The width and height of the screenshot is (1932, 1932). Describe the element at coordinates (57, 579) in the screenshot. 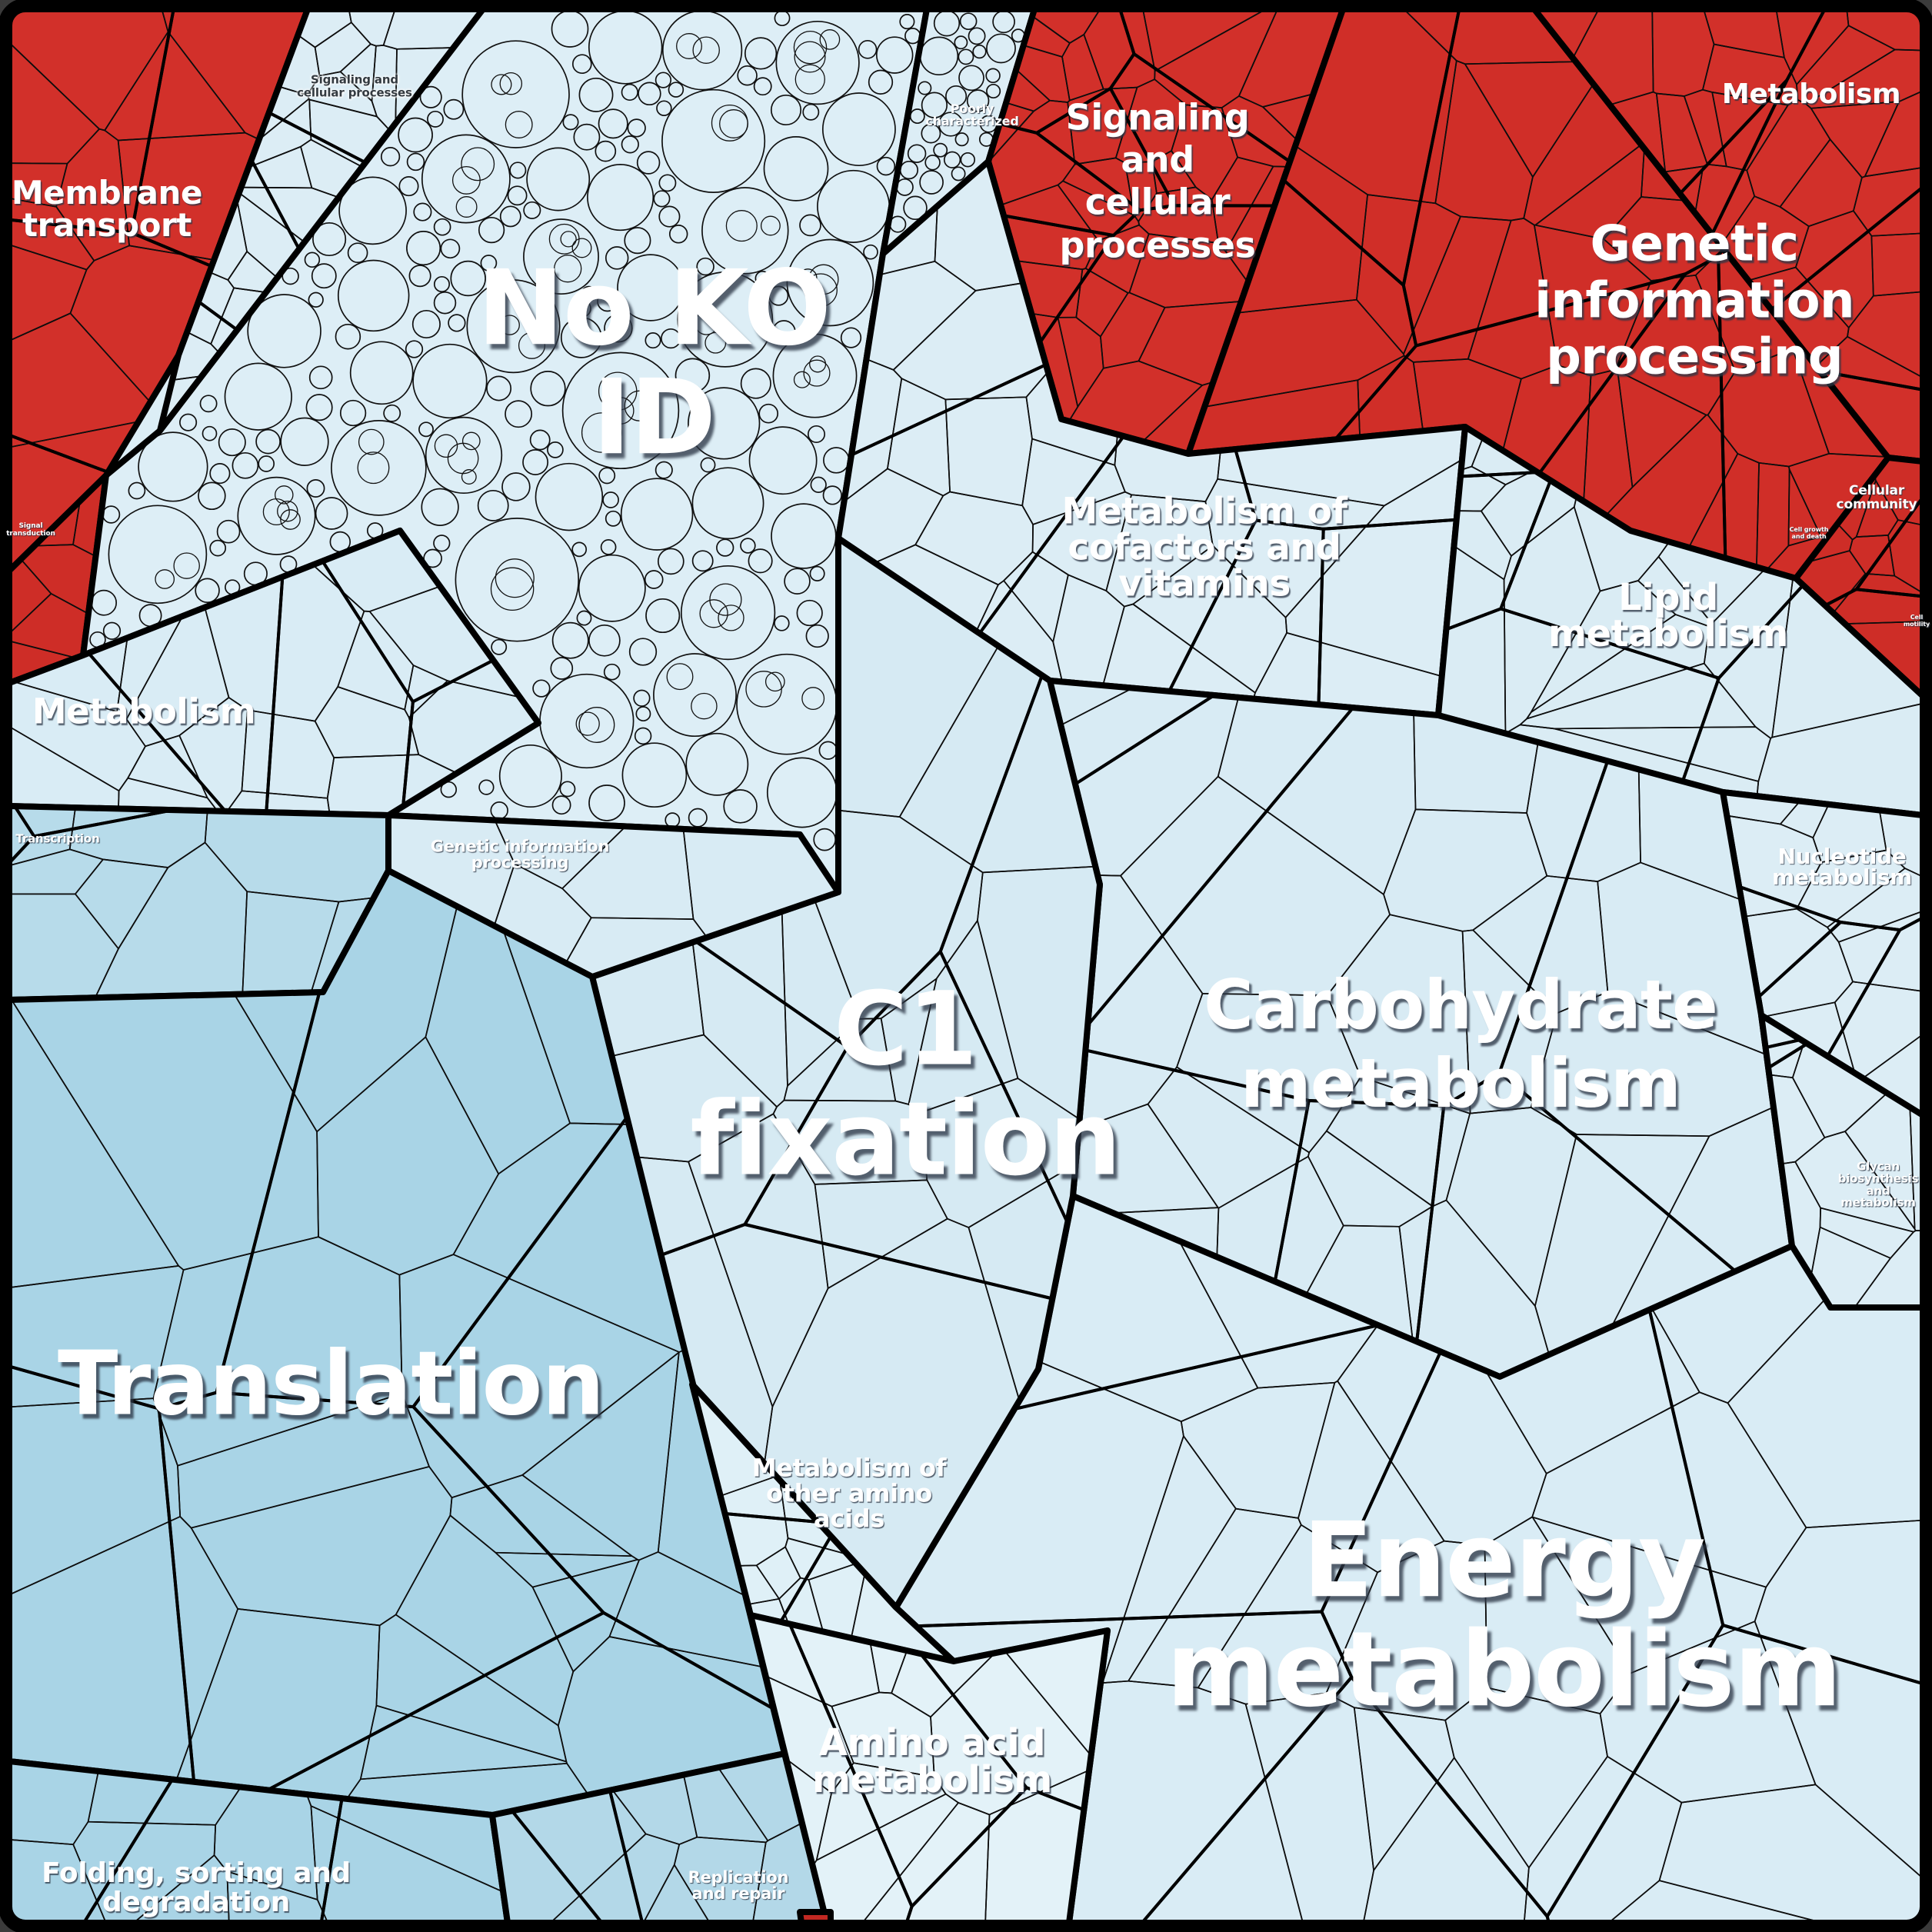

I see `region-fill-signal-transduction` at that location.